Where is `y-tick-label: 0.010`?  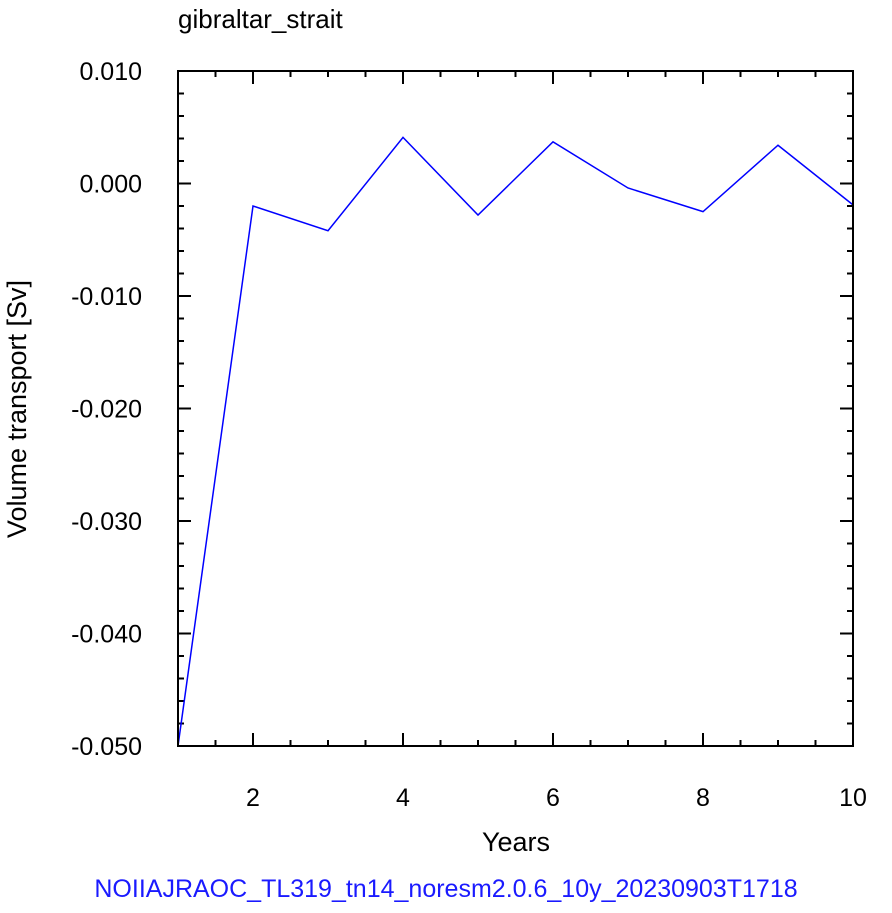 y-tick-label: 0.010 is located at coordinates (110, 72).